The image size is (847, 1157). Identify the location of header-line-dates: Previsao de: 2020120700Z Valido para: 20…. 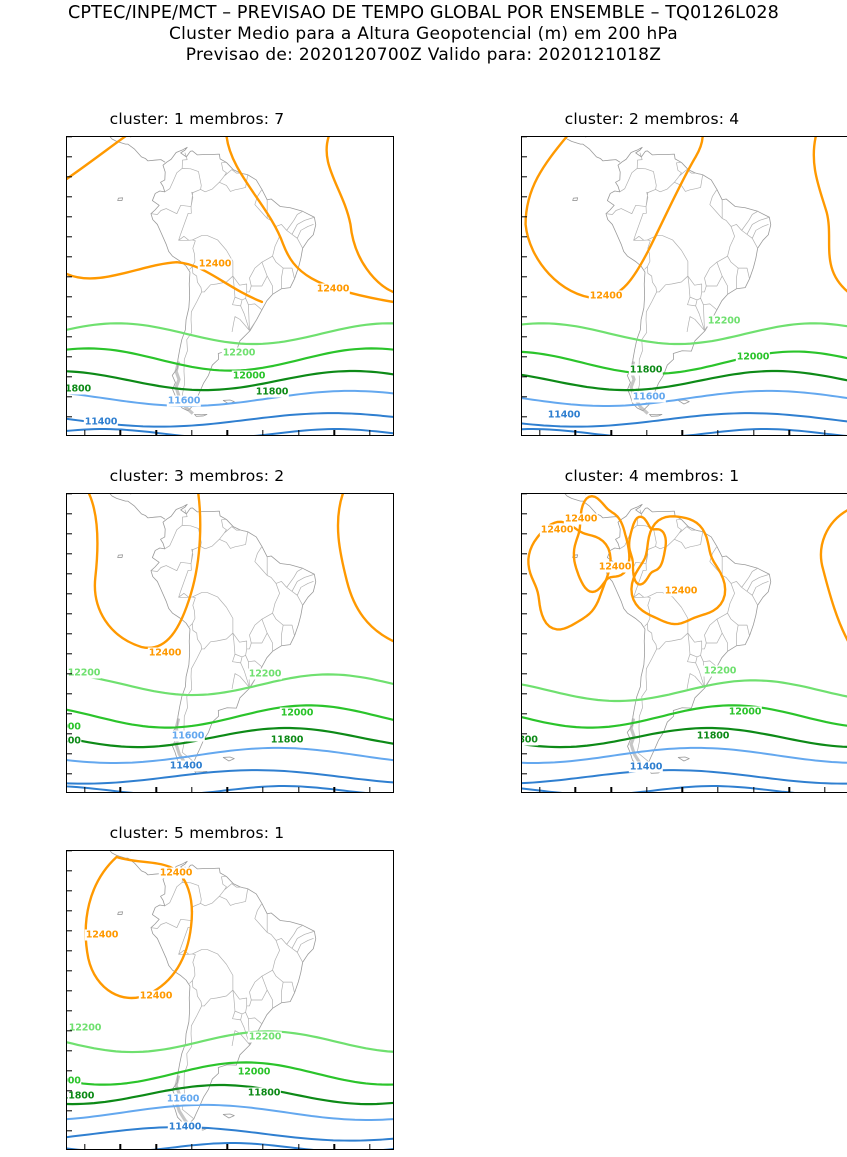
(423, 55).